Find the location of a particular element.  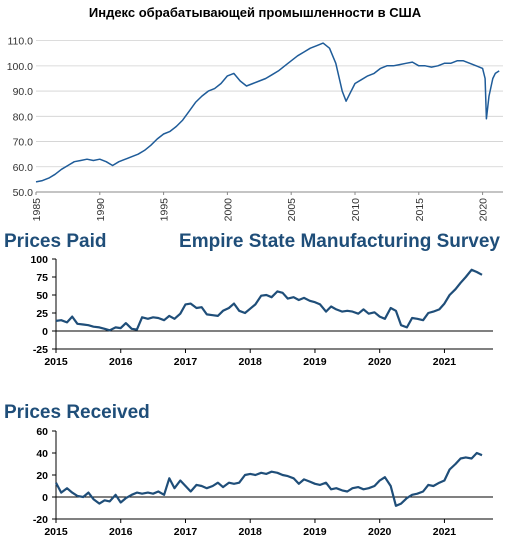

y-tick-label: 25 is located at coordinates (42, 314).